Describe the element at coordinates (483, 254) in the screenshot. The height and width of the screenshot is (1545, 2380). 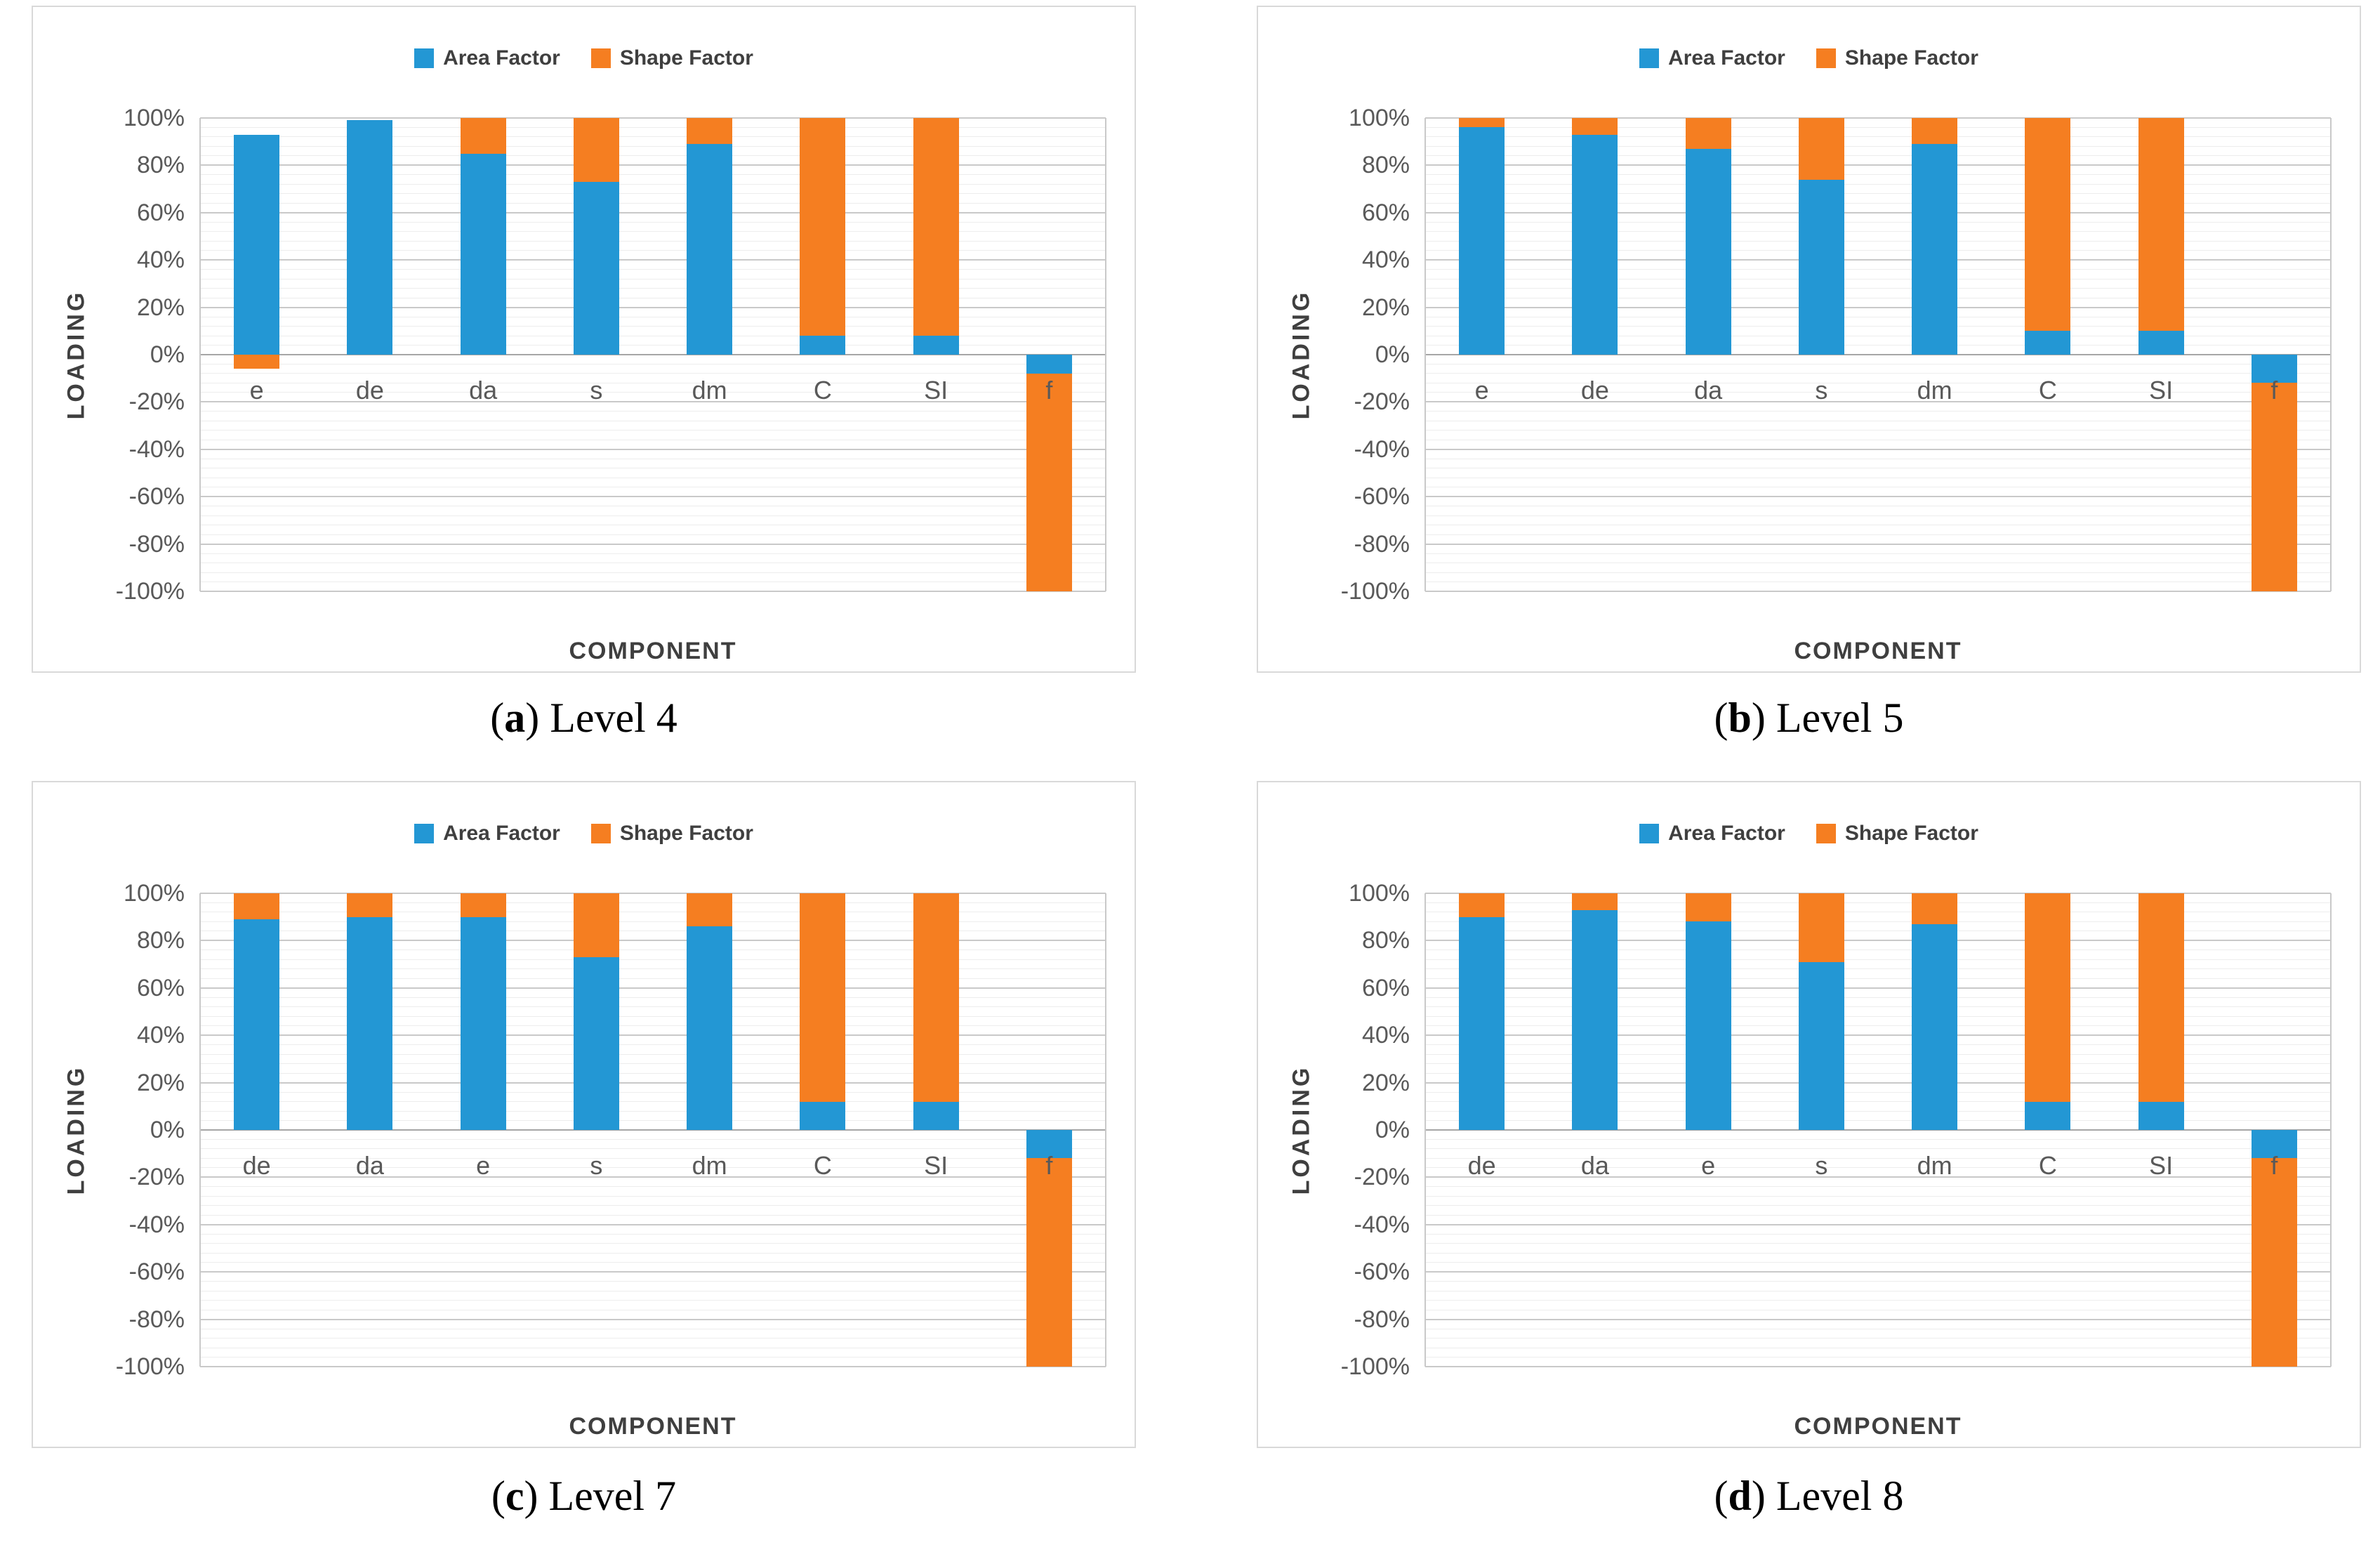
I see `bar-segment-area-factor-da` at that location.